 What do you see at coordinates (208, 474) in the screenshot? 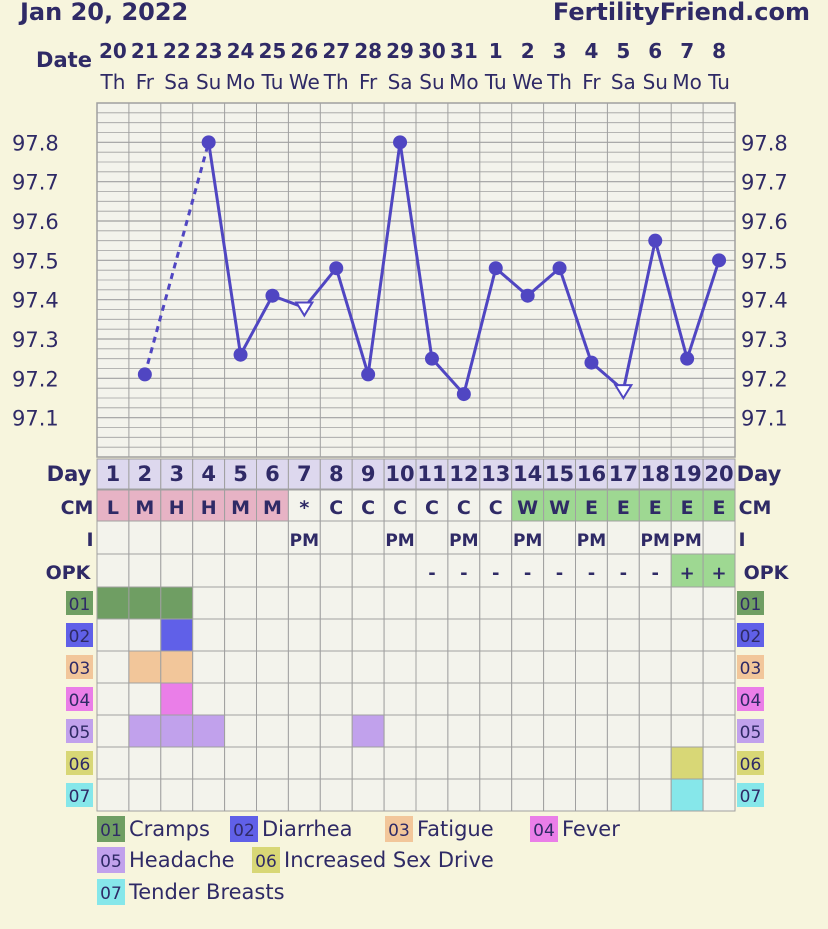
I see `day-number: 4` at bounding box center [208, 474].